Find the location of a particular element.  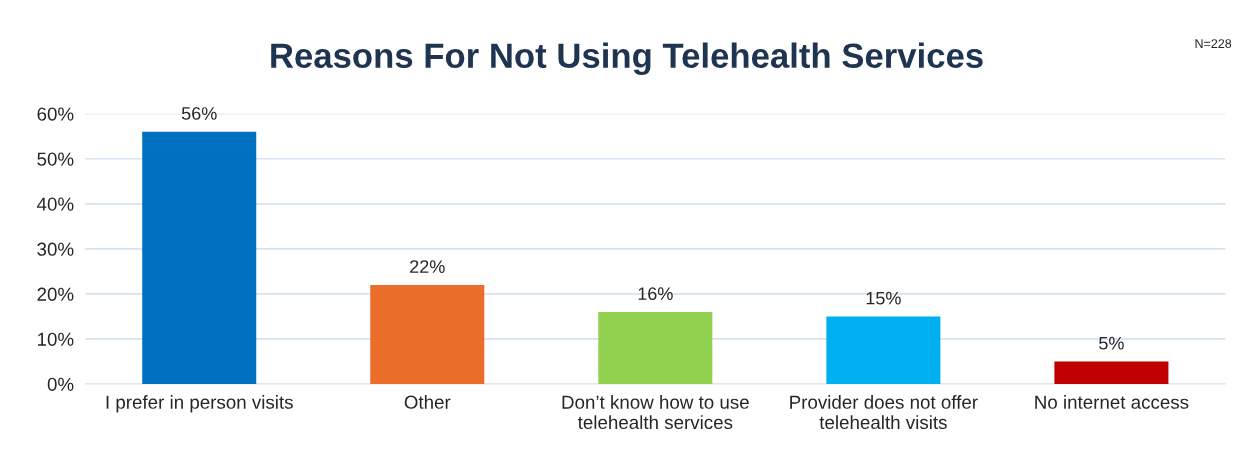

x-tick-label: Don’t know how to use telehealth services is located at coordinates (655, 412).